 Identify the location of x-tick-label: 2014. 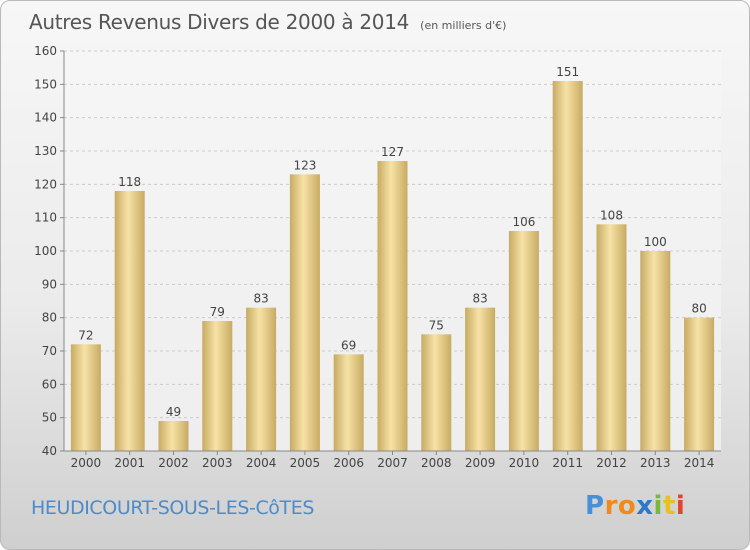
(699, 463).